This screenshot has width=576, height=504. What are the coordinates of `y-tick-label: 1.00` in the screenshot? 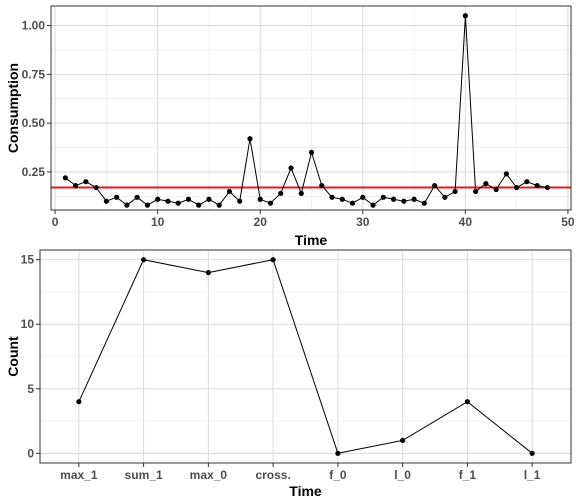 It's located at (34, 26).